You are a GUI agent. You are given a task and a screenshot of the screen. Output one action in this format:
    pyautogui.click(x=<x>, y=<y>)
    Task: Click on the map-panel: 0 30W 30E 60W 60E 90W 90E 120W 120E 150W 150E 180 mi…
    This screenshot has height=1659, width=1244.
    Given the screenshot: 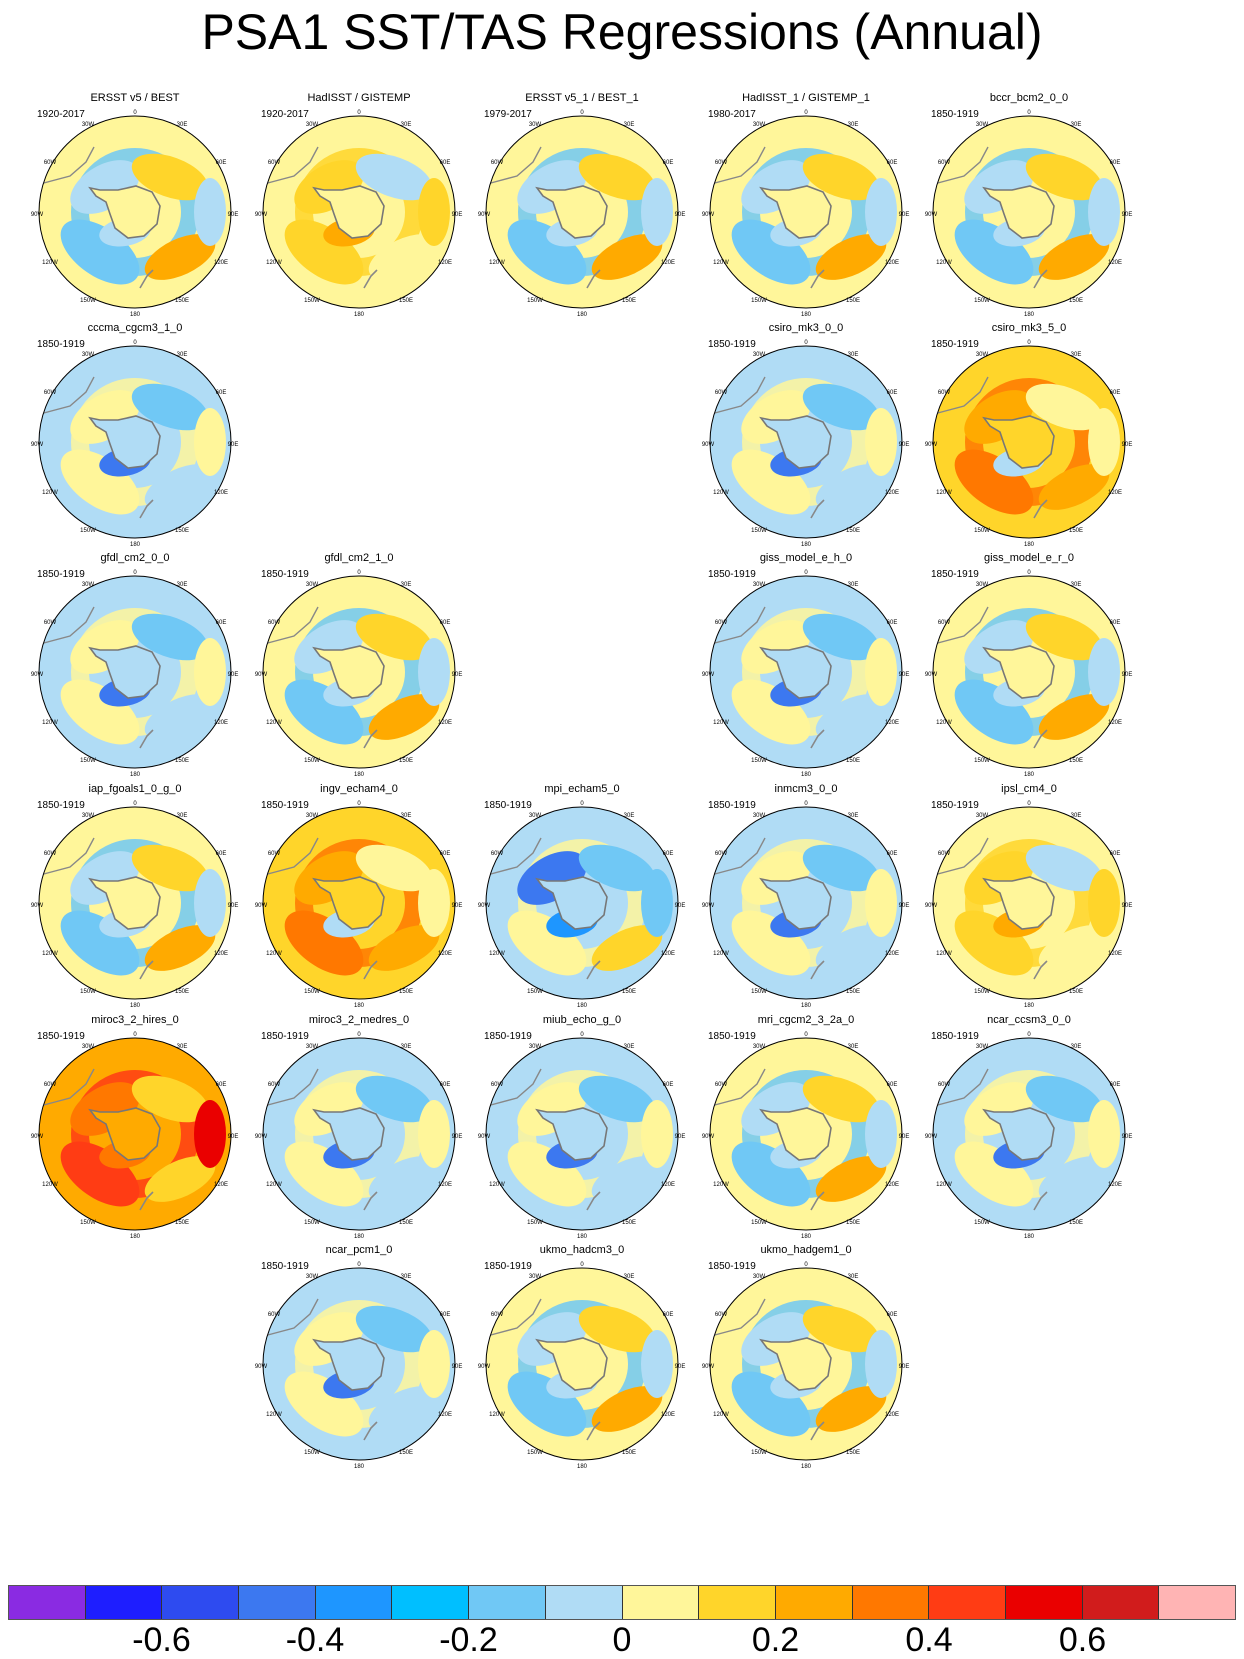 What is the action you would take?
    pyautogui.click(x=359, y=1129)
    